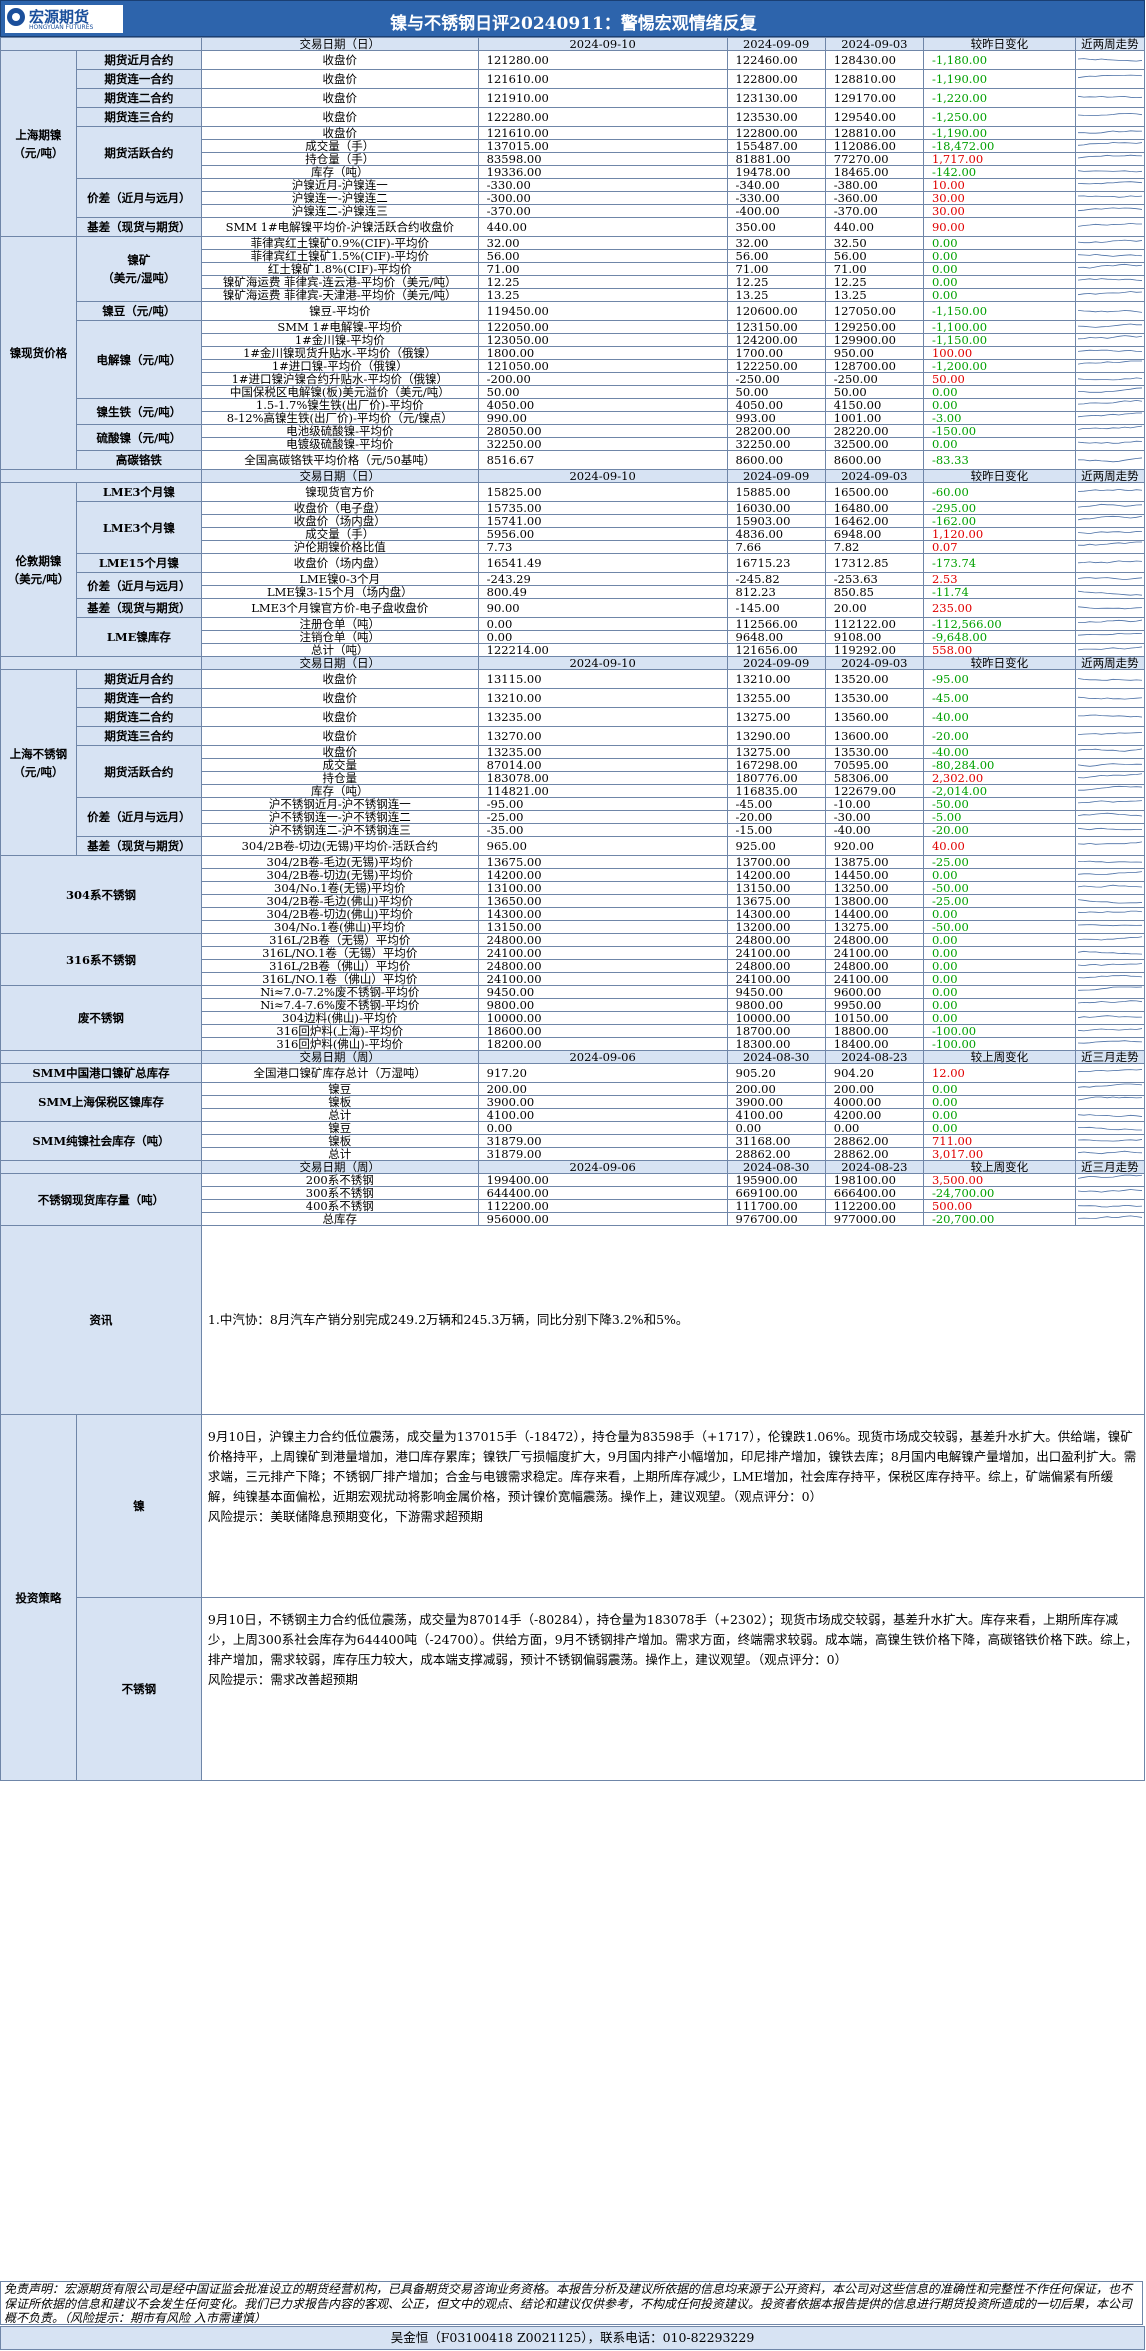 This screenshot has width=1146, height=2351. Describe the element at coordinates (339, 295) in the screenshot. I see `item-name: 镍矿海运费 菲律宾-天津港-平均价（美元/吨）` at that location.